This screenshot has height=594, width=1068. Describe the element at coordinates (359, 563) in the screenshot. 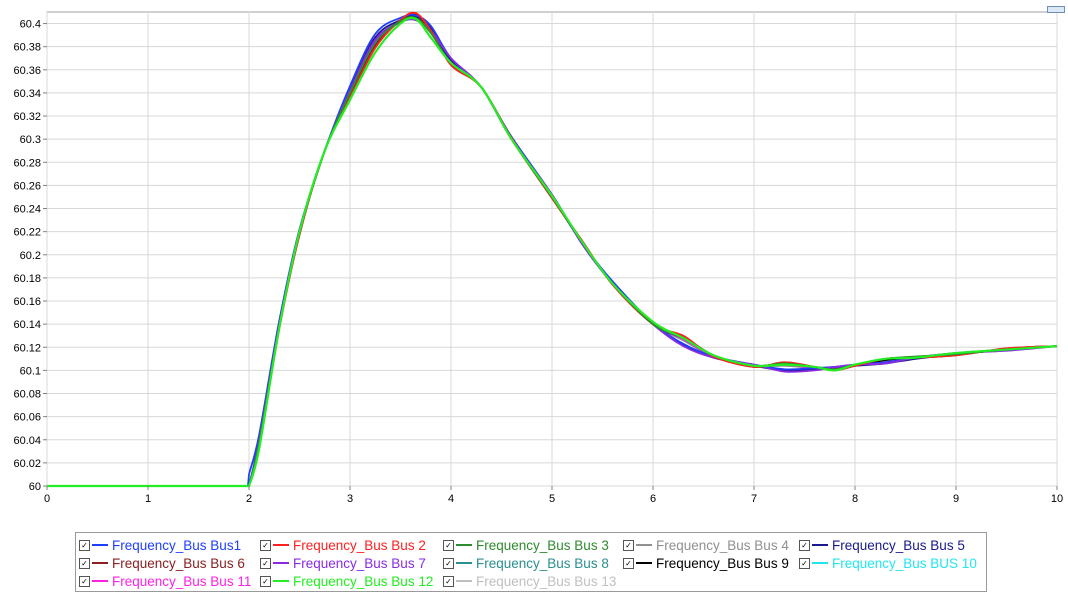

I see `legend-label: Frequency_Bus Bus 7` at that location.